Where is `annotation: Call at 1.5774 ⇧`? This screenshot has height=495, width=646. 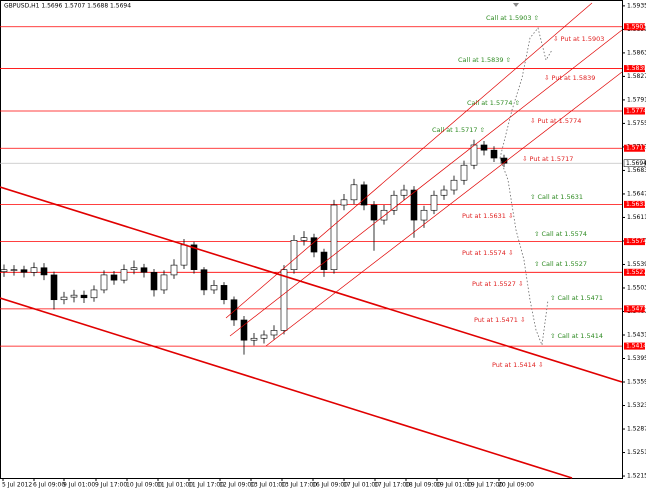 annotation: Call at 1.5774 ⇧ is located at coordinates (493, 103).